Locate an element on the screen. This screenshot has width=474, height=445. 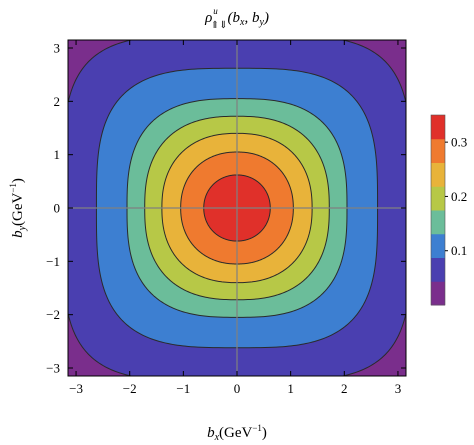
y-label-unit: (GeV is located at coordinates (18, 208).